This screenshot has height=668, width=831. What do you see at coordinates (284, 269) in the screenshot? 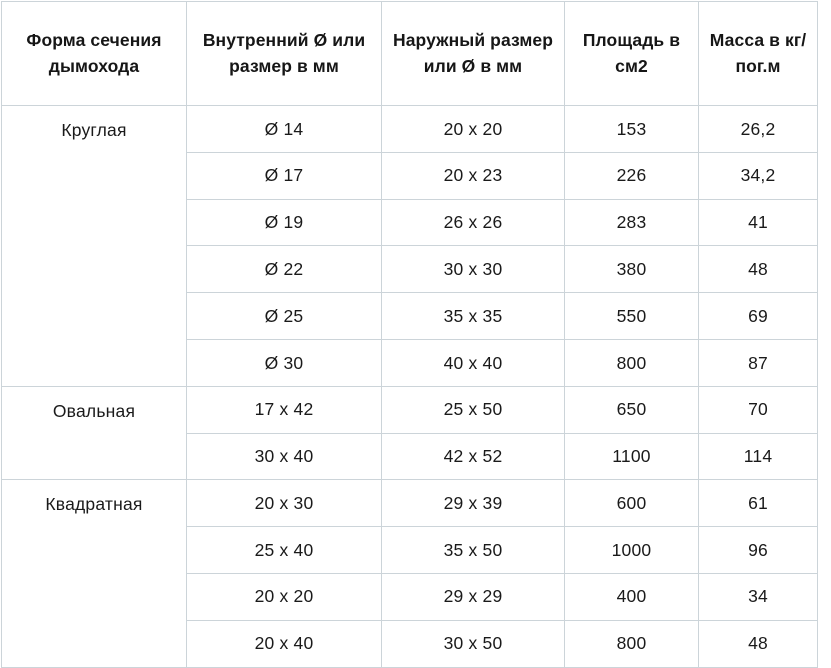
I see `cell-inner-size: Ø 22` at bounding box center [284, 269].